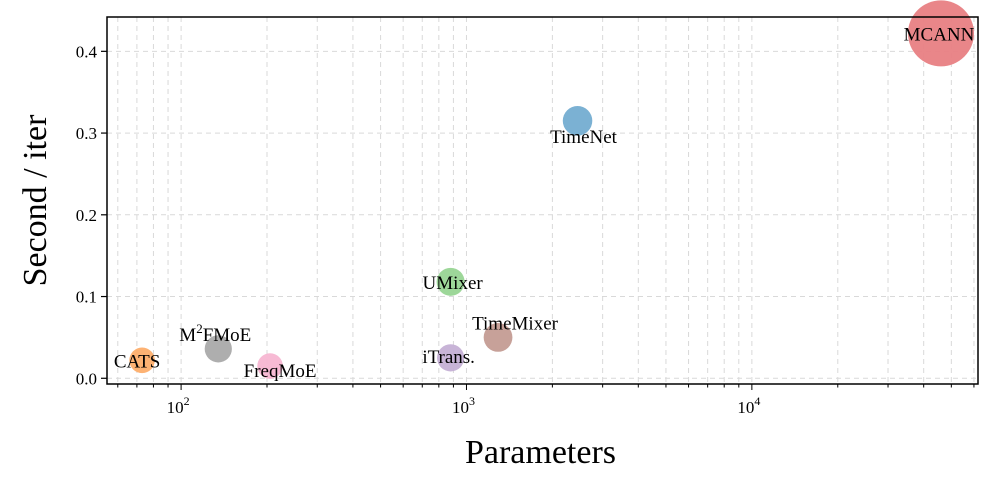 This screenshot has width=997, height=488. What do you see at coordinates (86, 378) in the screenshot?
I see `y-tick-label: 0.0` at bounding box center [86, 378].